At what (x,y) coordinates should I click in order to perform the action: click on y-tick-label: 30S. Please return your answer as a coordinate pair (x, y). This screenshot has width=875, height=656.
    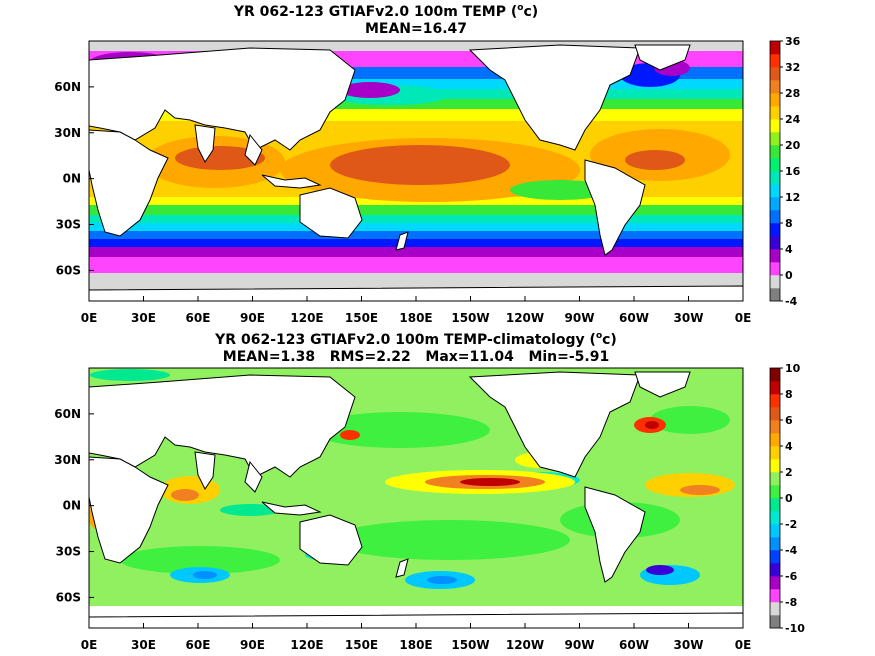
    Looking at the image, I should click on (68, 552).